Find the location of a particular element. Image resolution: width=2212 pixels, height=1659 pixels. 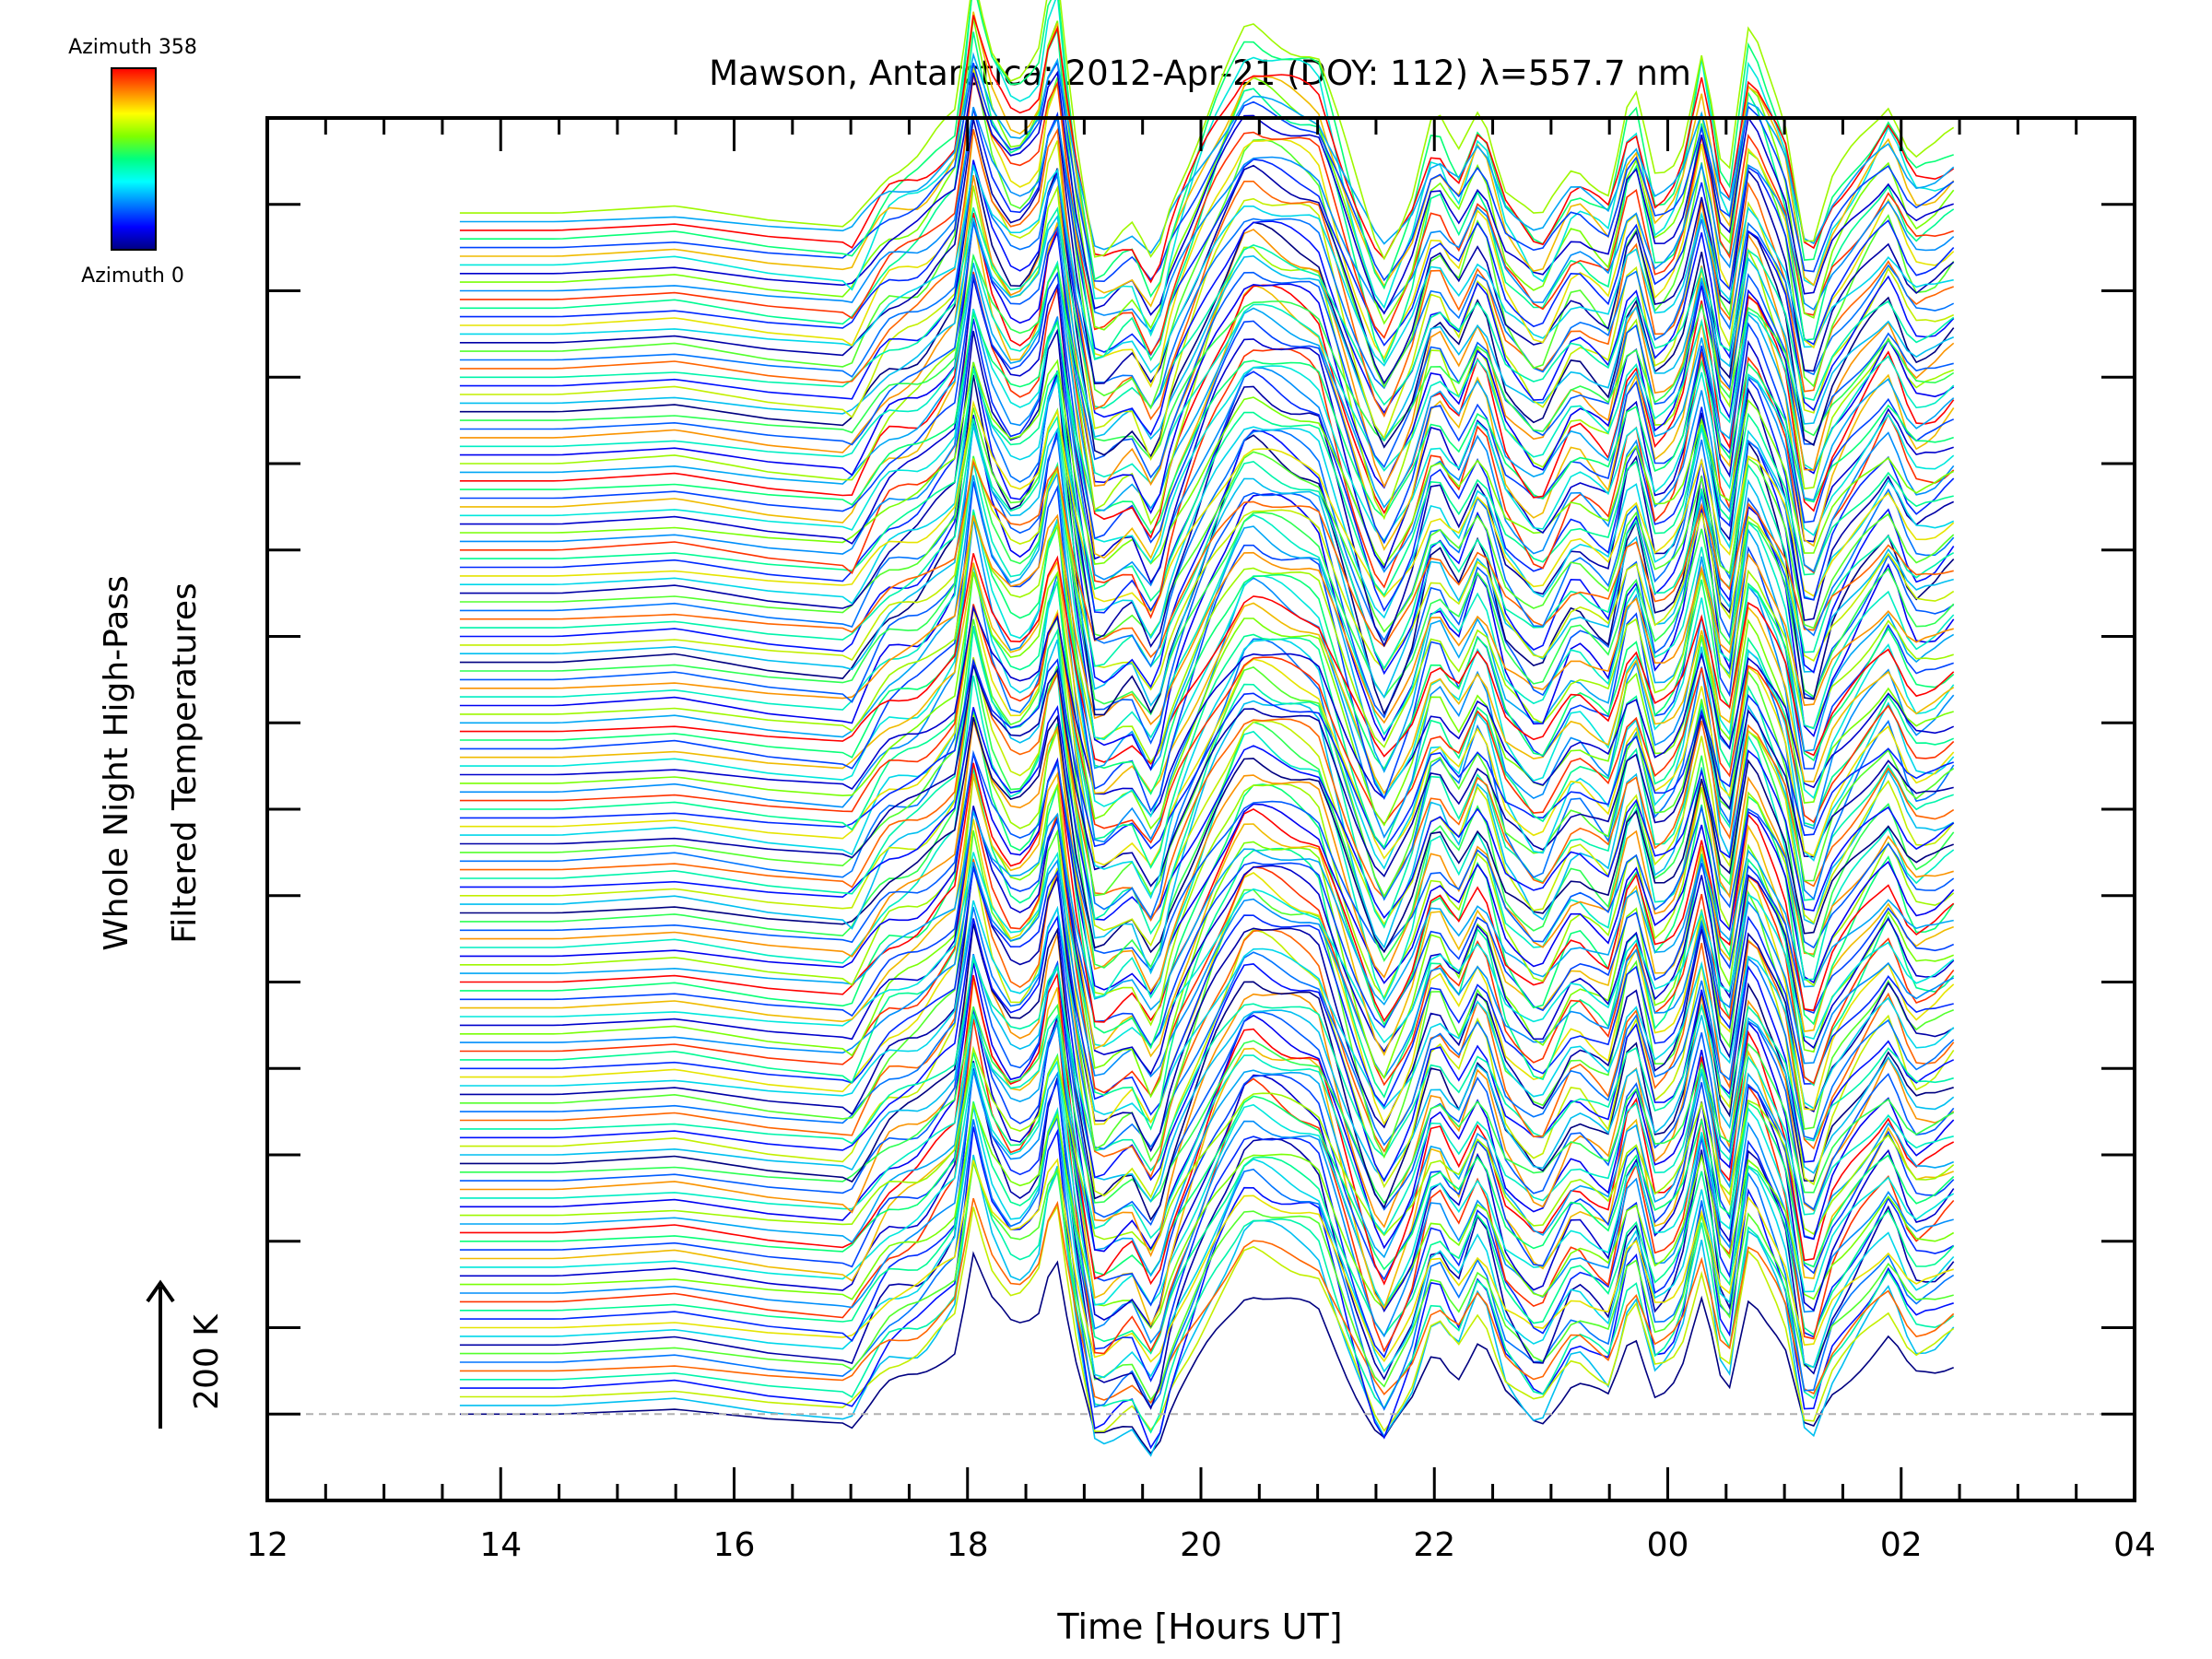

colorbar-gradient is located at coordinates (134, 159).